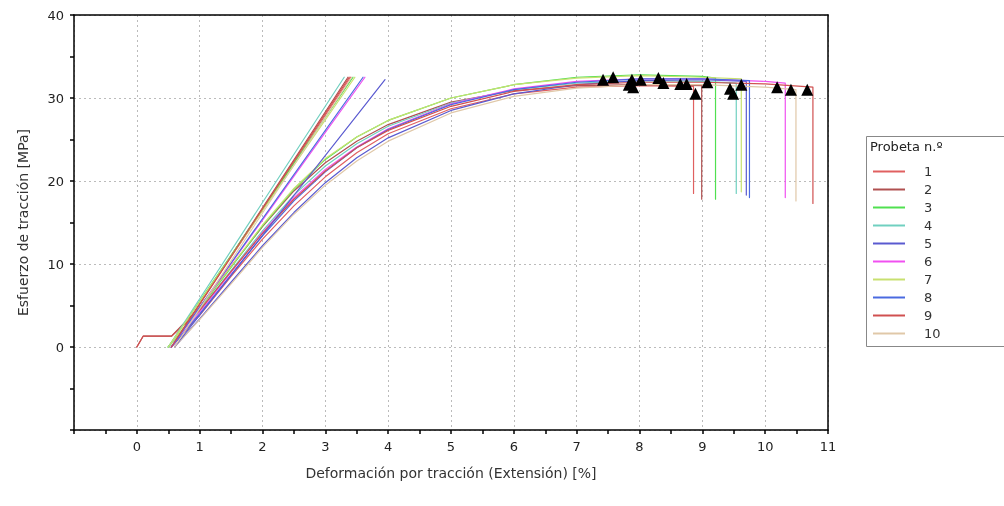  What do you see at coordinates (451, 446) in the screenshot?
I see `x-tick-label: 5` at bounding box center [451, 446].